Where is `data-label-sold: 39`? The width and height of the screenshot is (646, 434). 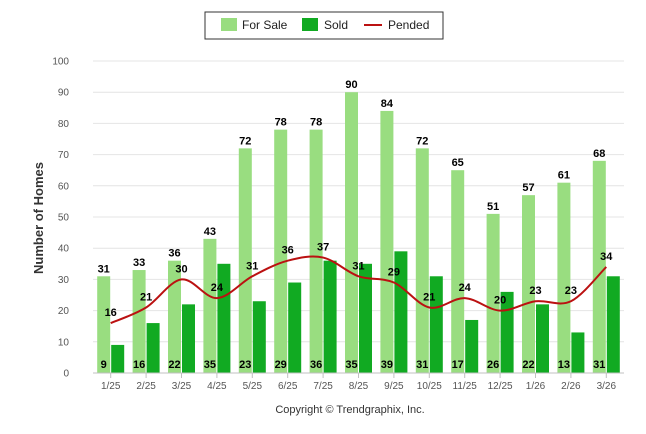 data-label-sold: 39 is located at coordinates (387, 365).